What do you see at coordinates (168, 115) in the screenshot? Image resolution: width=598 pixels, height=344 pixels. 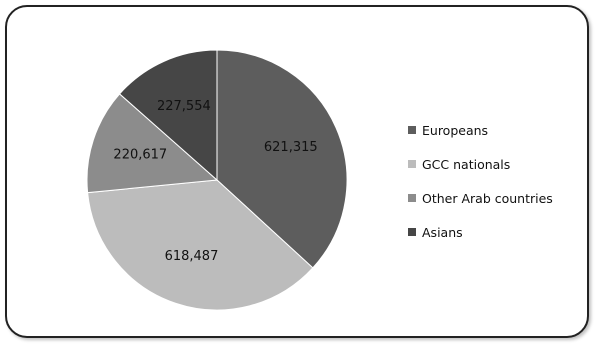 I see `pie-slice-asians` at bounding box center [168, 115].